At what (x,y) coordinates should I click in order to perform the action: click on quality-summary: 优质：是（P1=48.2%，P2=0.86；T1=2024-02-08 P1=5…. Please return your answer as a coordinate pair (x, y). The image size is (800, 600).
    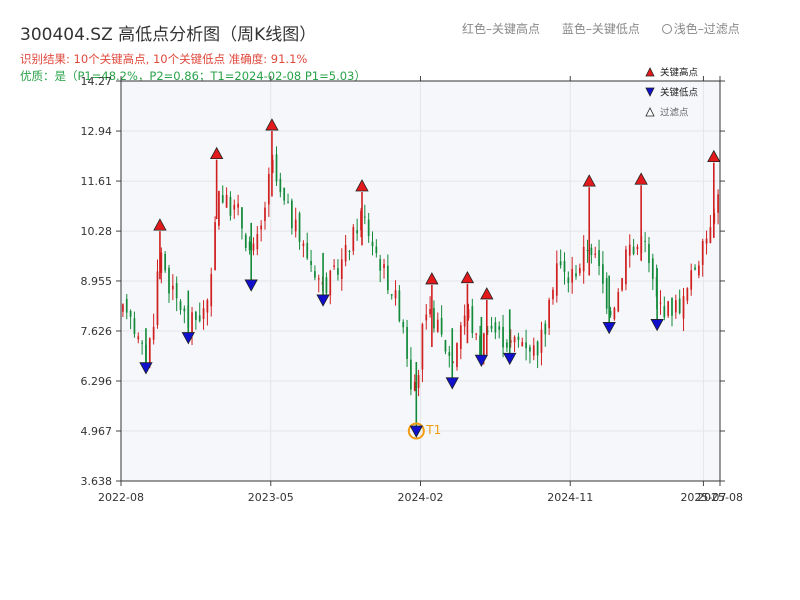
    Looking at the image, I should click on (193, 76).